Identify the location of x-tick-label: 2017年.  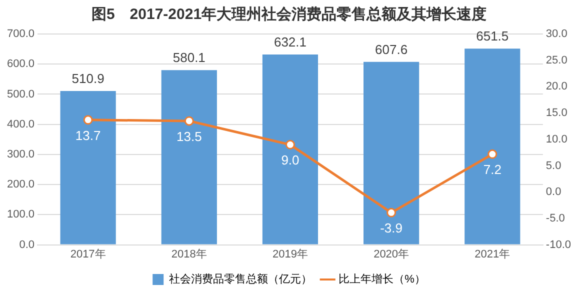
(88, 254).